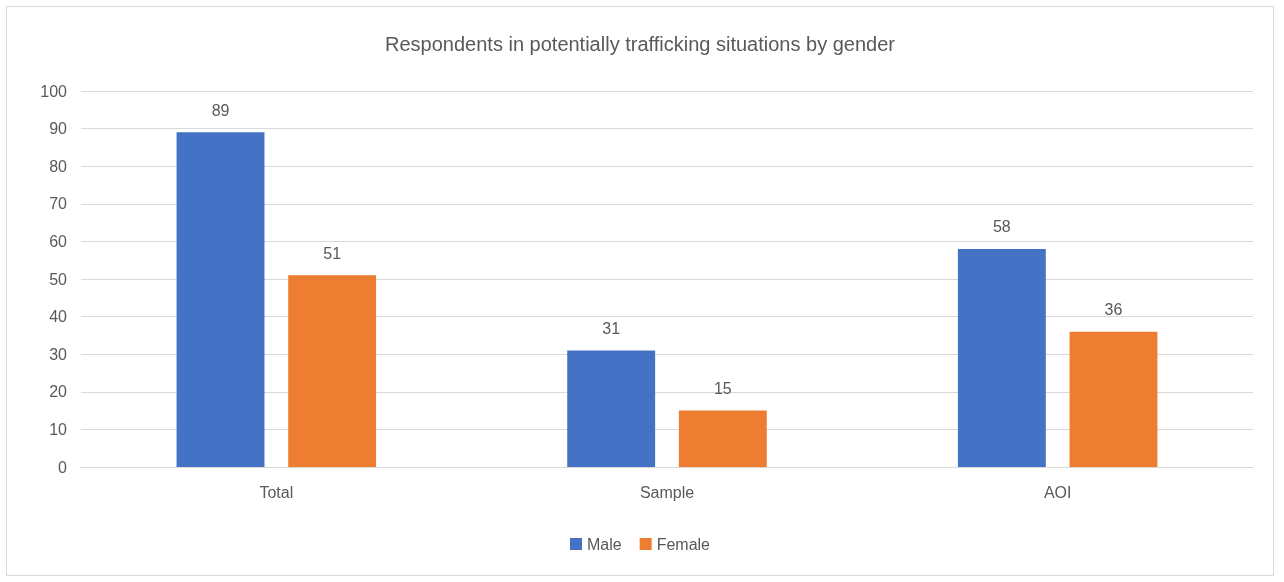  I want to click on y-tick-label: 80, so click(58, 166).